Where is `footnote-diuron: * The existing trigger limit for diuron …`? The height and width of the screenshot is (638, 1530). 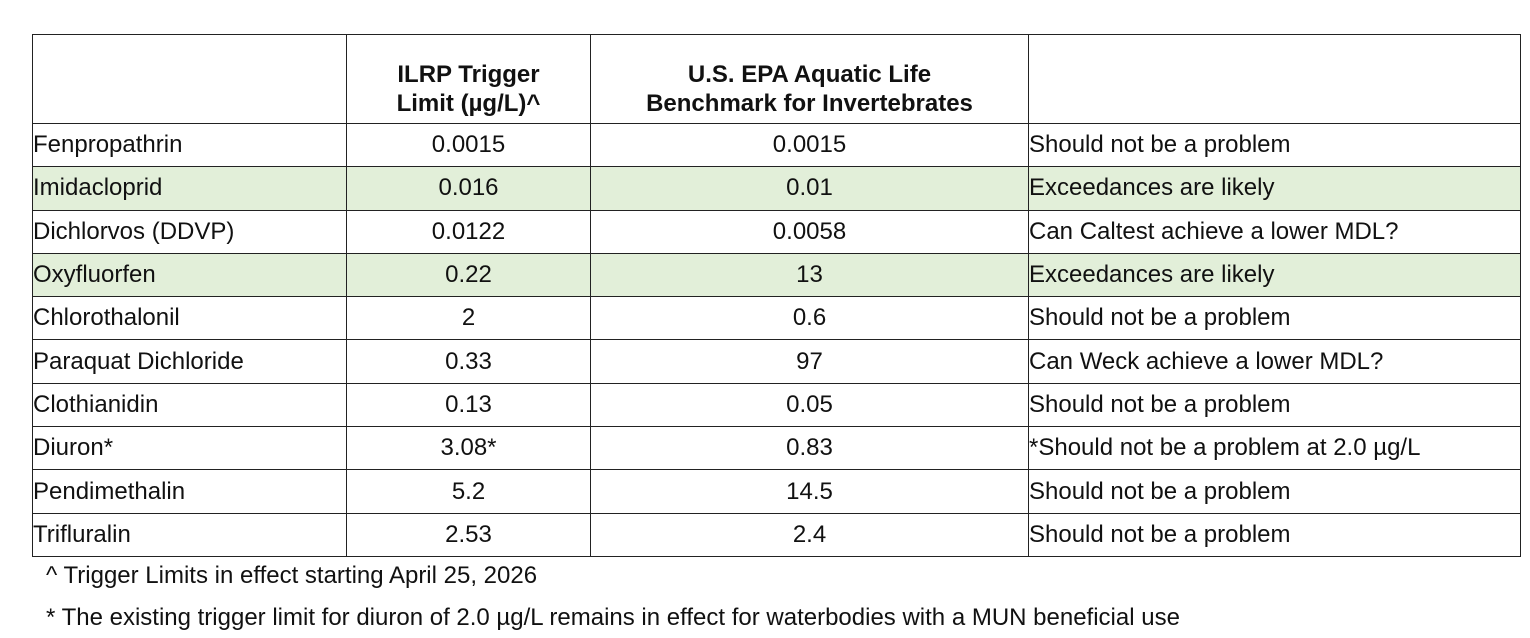
footnote-diuron: * The existing trigger limit for diuron … is located at coordinates (613, 617).